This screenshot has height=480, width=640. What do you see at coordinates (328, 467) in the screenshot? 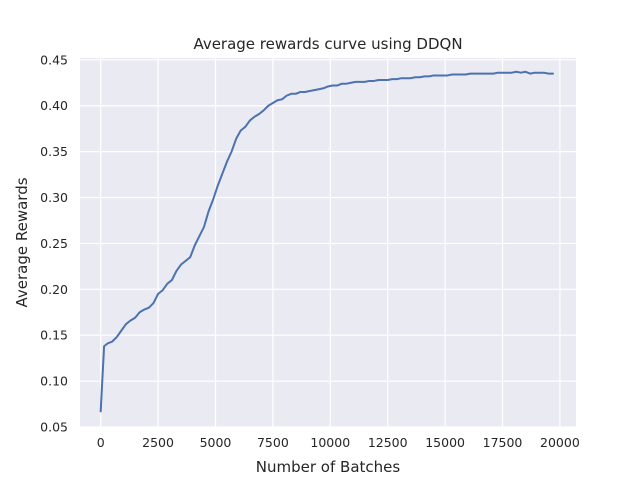
I see `x-axis-label: Number of Batches` at bounding box center [328, 467].